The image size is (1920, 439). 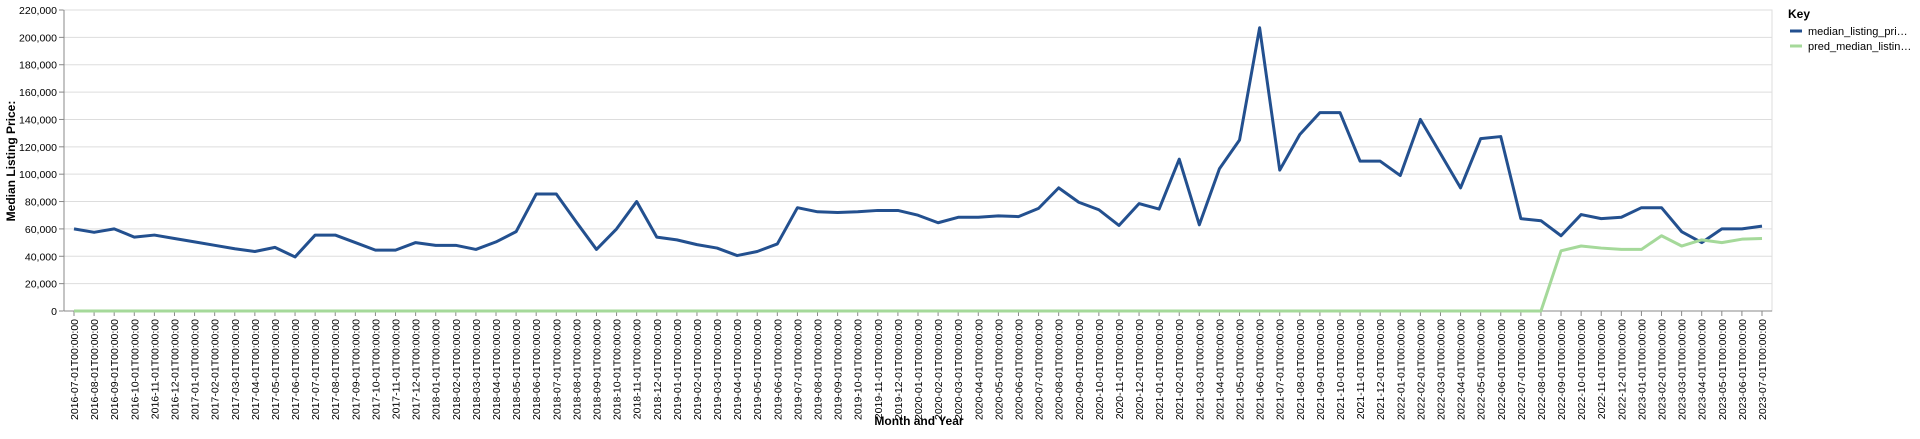 What do you see at coordinates (1703, 369) in the screenshot?
I see `x-tick-label: 2023-04-01T00:00:00` at bounding box center [1703, 369].